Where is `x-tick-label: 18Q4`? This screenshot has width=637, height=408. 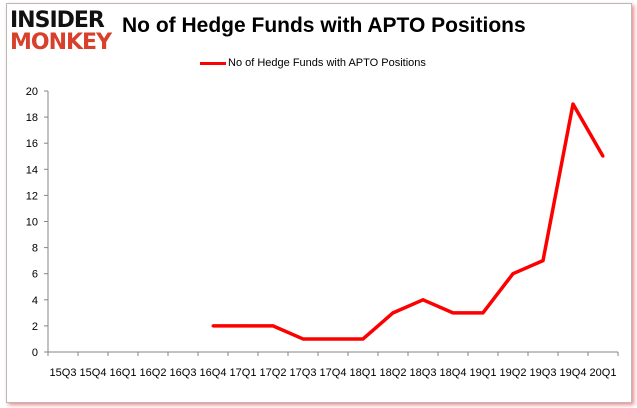
x-tick-label: 18Q4 is located at coordinates (453, 373).